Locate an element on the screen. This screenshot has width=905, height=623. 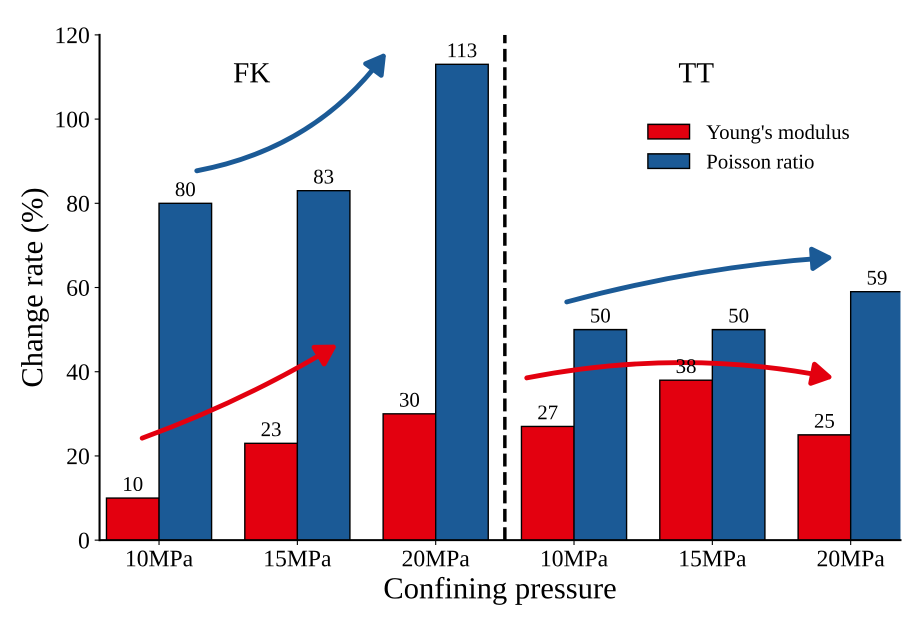
data-label: 30 is located at coordinates (410, 399).